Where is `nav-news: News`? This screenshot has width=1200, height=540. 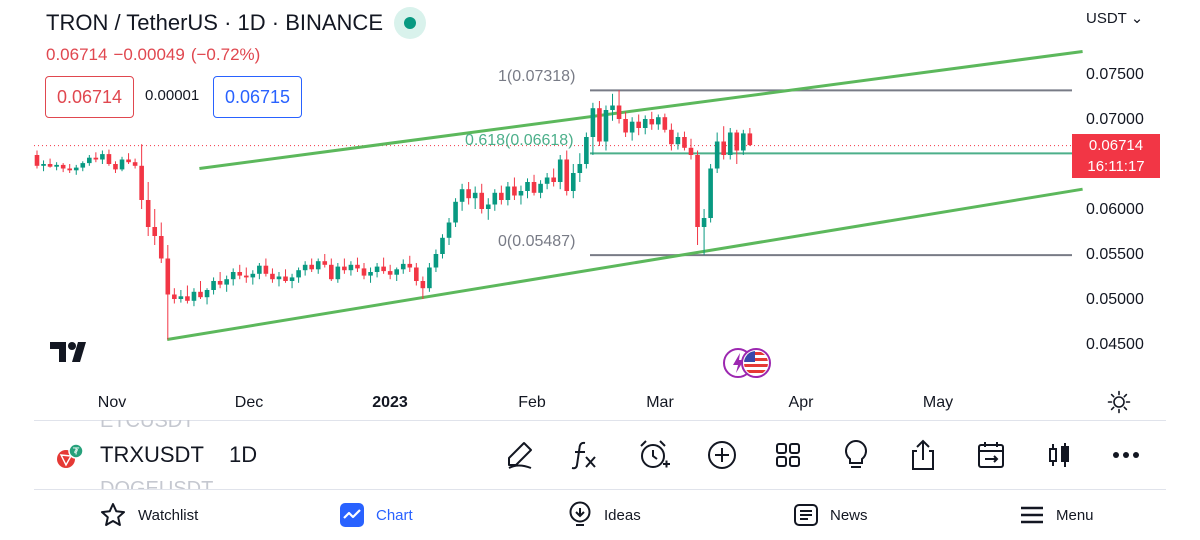 nav-news: News is located at coordinates (831, 515).